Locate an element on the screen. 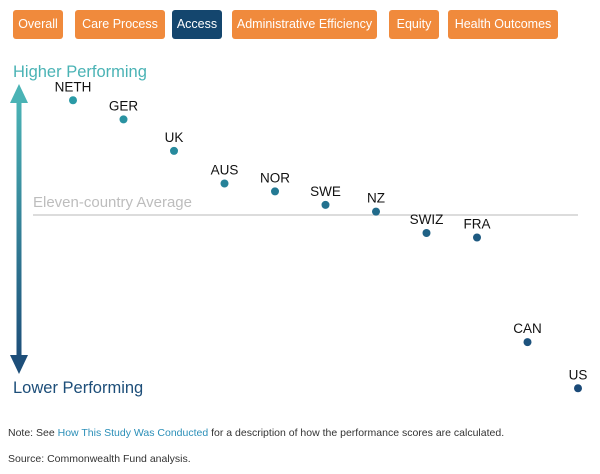 Image resolution: width=600 pixels, height=474 pixels. point-uk is located at coordinates (174, 150).